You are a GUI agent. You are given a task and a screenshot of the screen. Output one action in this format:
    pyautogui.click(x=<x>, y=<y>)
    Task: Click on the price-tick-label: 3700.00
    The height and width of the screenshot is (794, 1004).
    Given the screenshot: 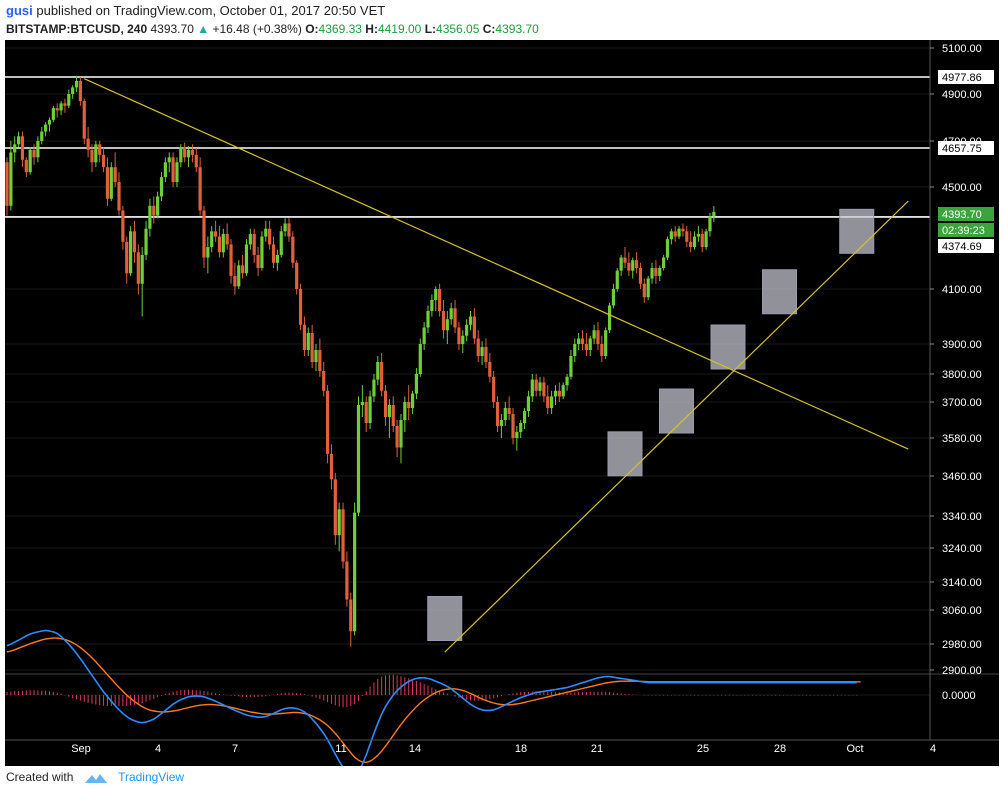 What is the action you would take?
    pyautogui.click(x=962, y=403)
    